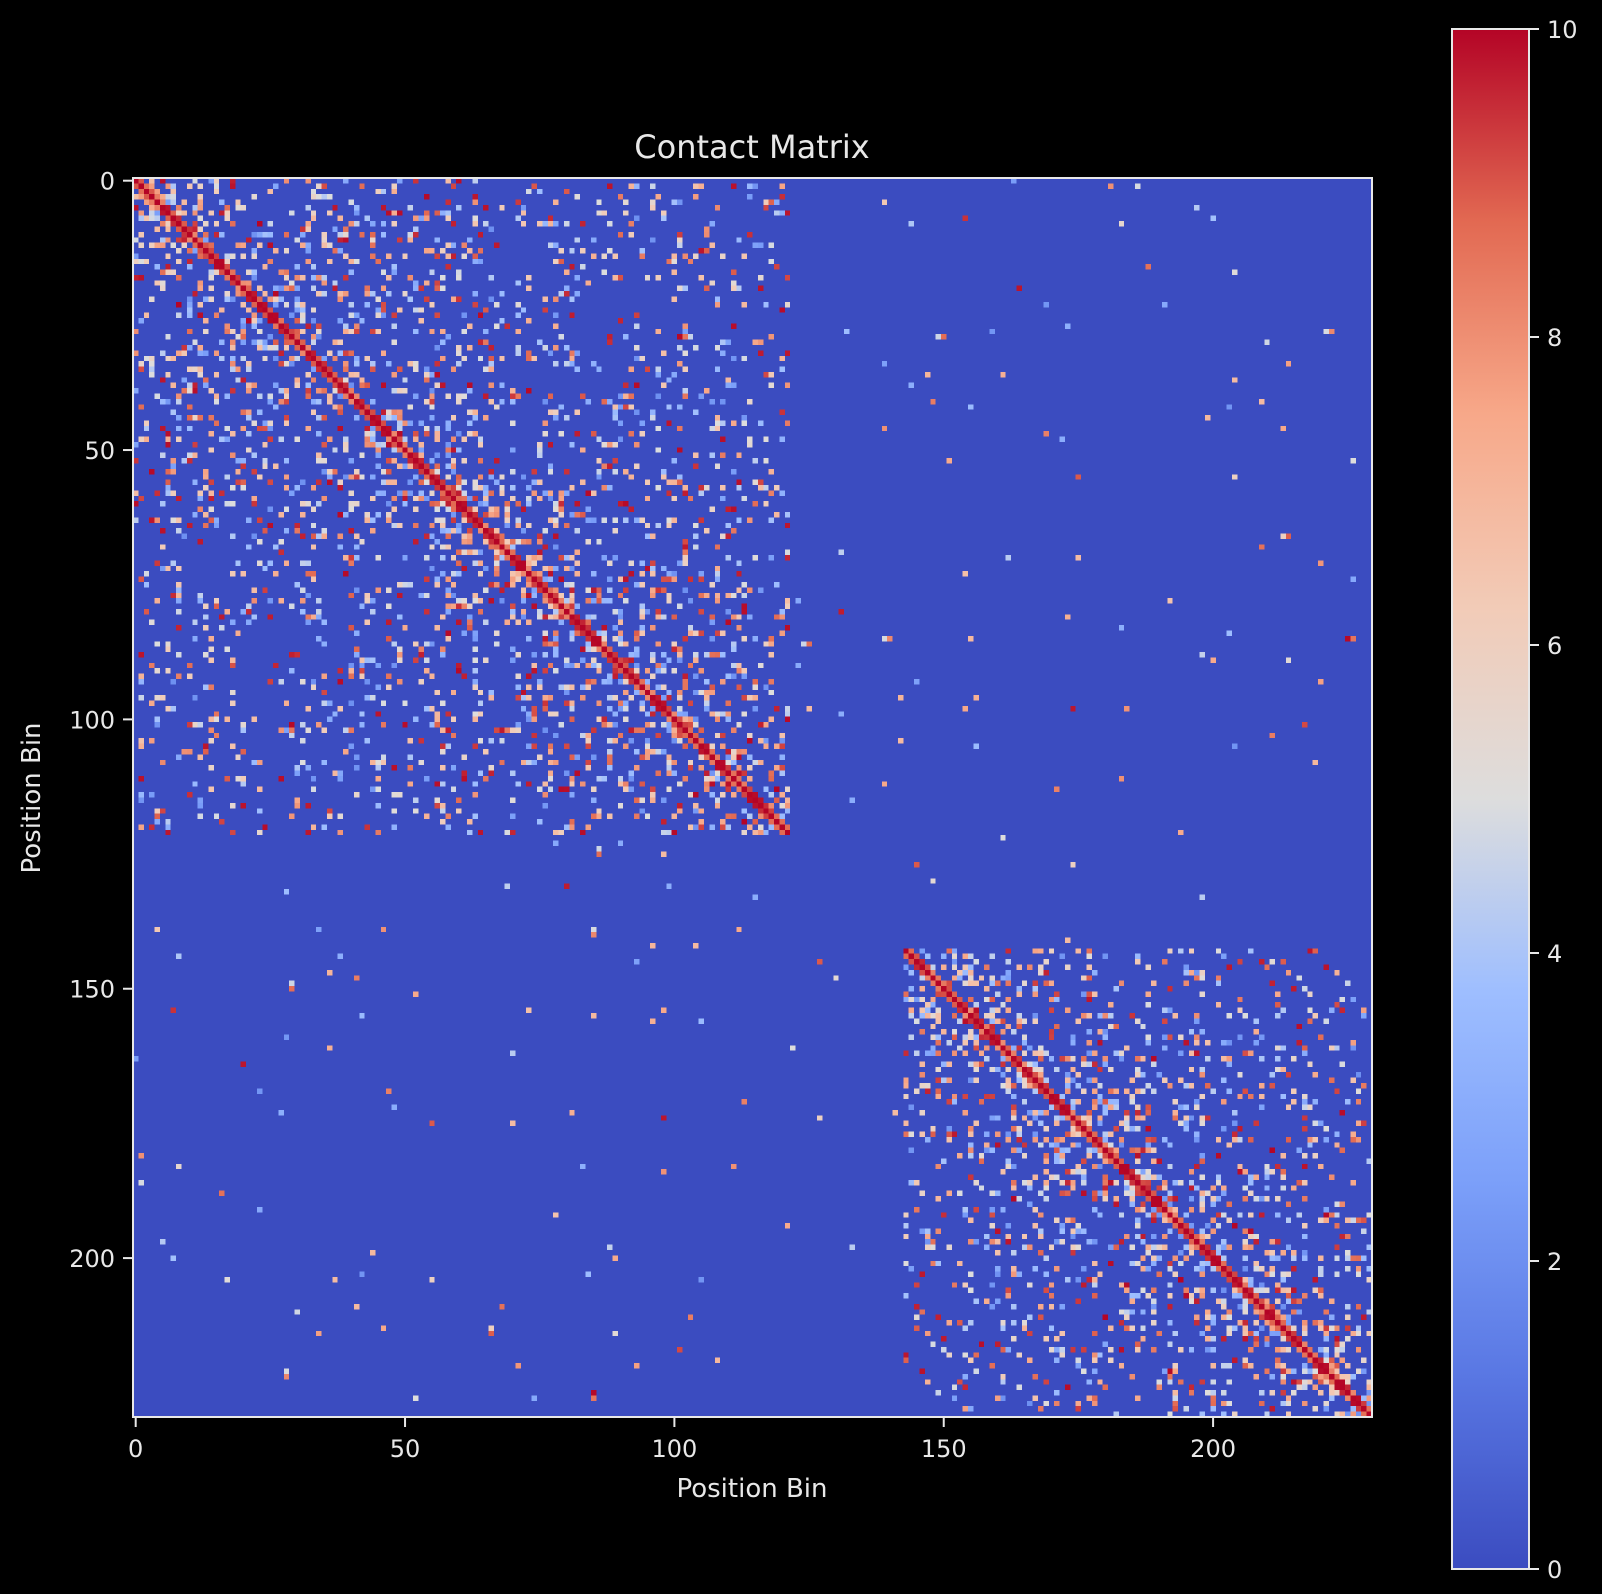 The height and width of the screenshot is (1594, 1602). Describe the element at coordinates (751, 1489) in the screenshot. I see `x-axis-label: Position Bin` at that location.